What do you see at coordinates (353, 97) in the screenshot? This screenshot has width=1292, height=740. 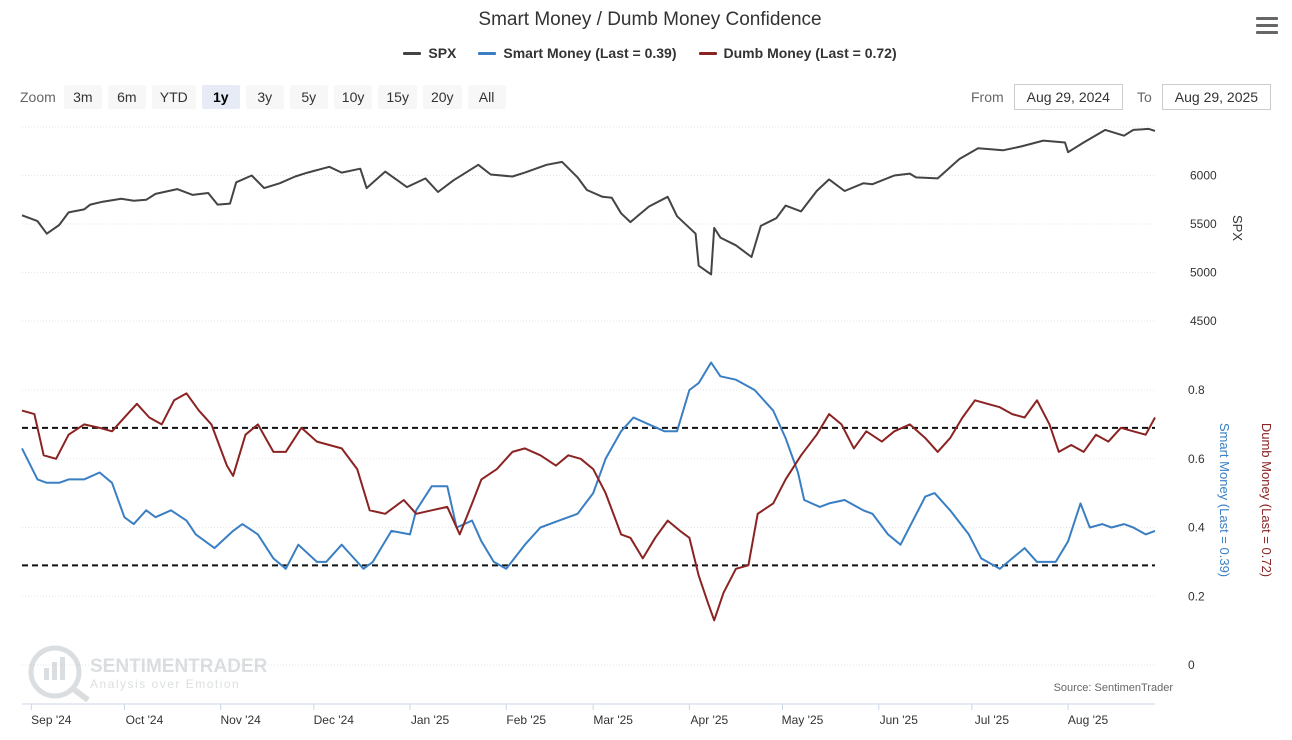 I see `zoom-button-10y: 10y` at bounding box center [353, 97].